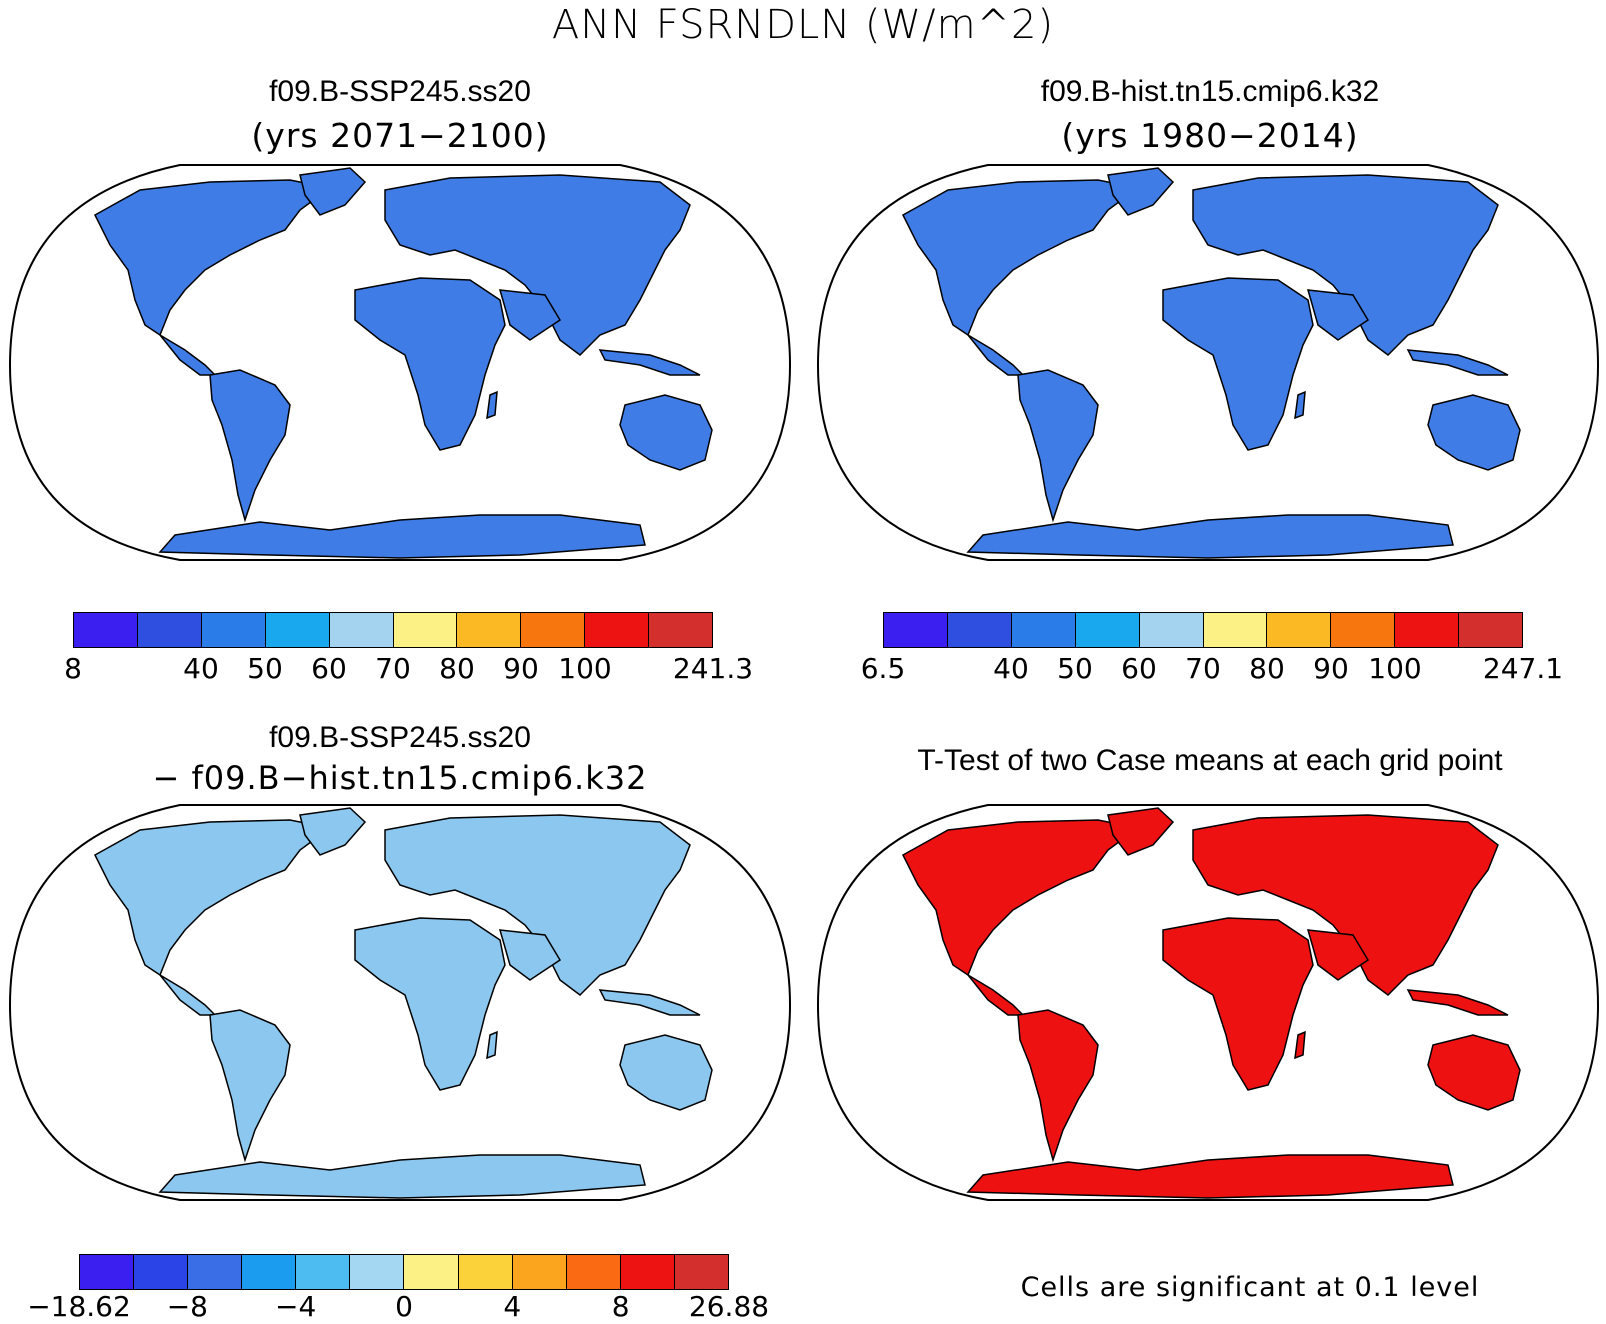 This screenshot has width=1606, height=1324. Describe the element at coordinates (1210, 135) in the screenshot. I see `panel2-subtitle: (yrs 1980−2014)` at that location.